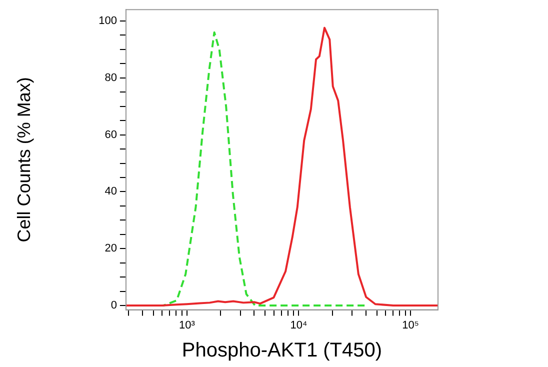 The height and width of the screenshot is (367, 548). I want to click on y-tick-label: 100, so click(107, 21).